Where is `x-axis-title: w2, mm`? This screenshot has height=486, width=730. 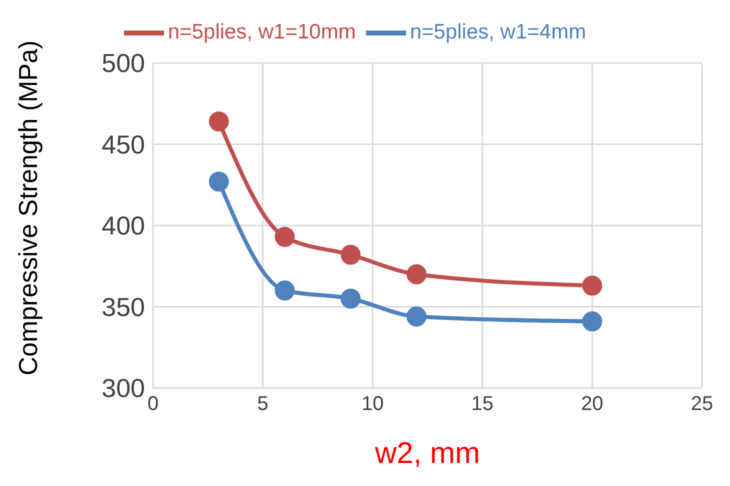 x-axis-title: w2, mm is located at coordinates (427, 453).